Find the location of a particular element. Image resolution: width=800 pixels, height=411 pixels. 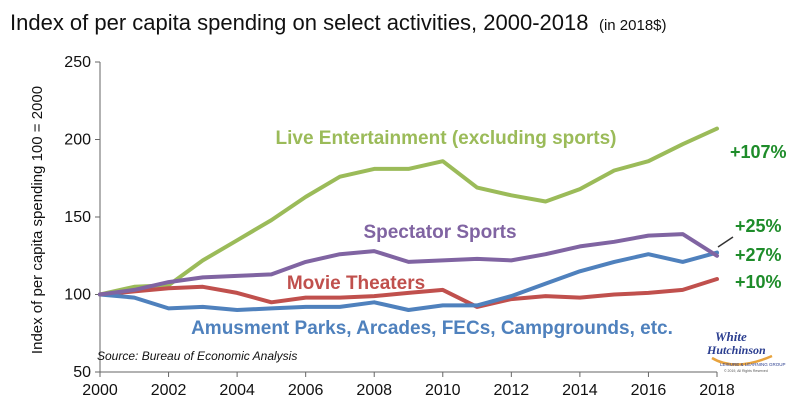

x-tick-label: 2012 is located at coordinates (512, 390).